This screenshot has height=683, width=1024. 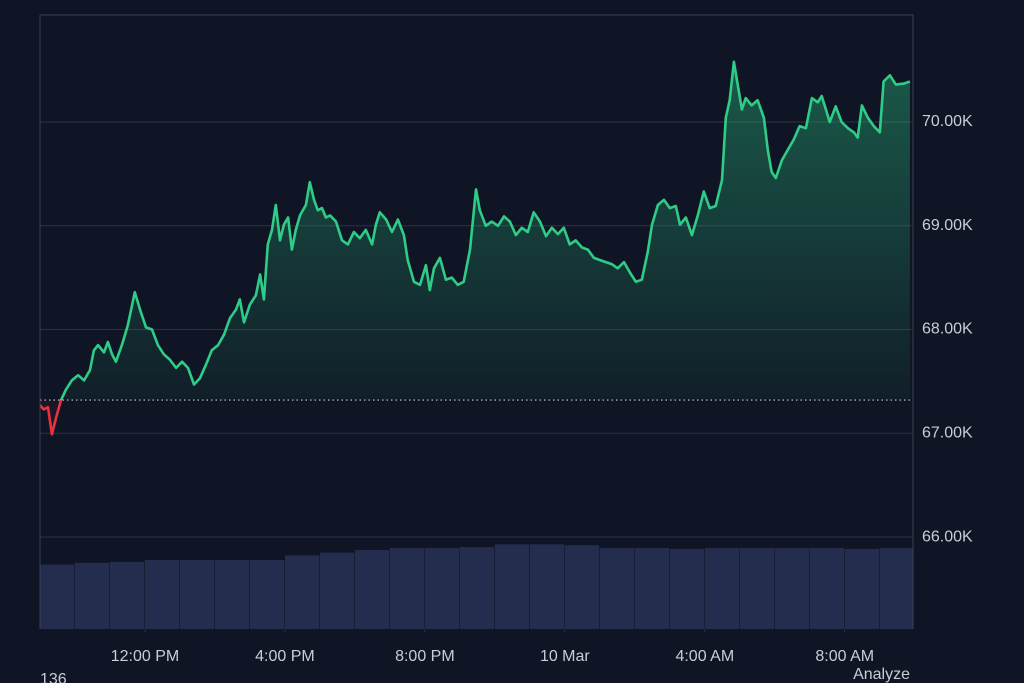 What do you see at coordinates (285, 656) in the screenshot?
I see `x-tick-label: 4:00 PM` at bounding box center [285, 656].